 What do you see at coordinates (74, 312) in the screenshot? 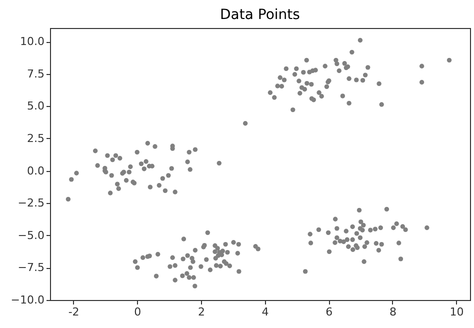
I see `x-tick-label: -2` at bounding box center [74, 312].